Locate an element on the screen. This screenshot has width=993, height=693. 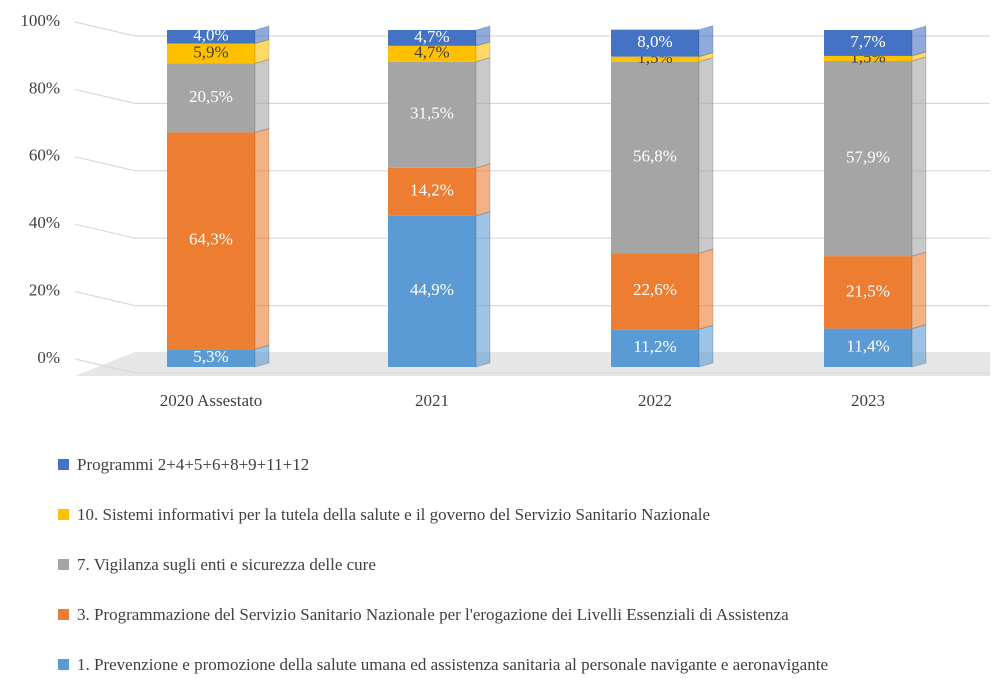
y-tick-label: 100% is located at coordinates (40, 20).